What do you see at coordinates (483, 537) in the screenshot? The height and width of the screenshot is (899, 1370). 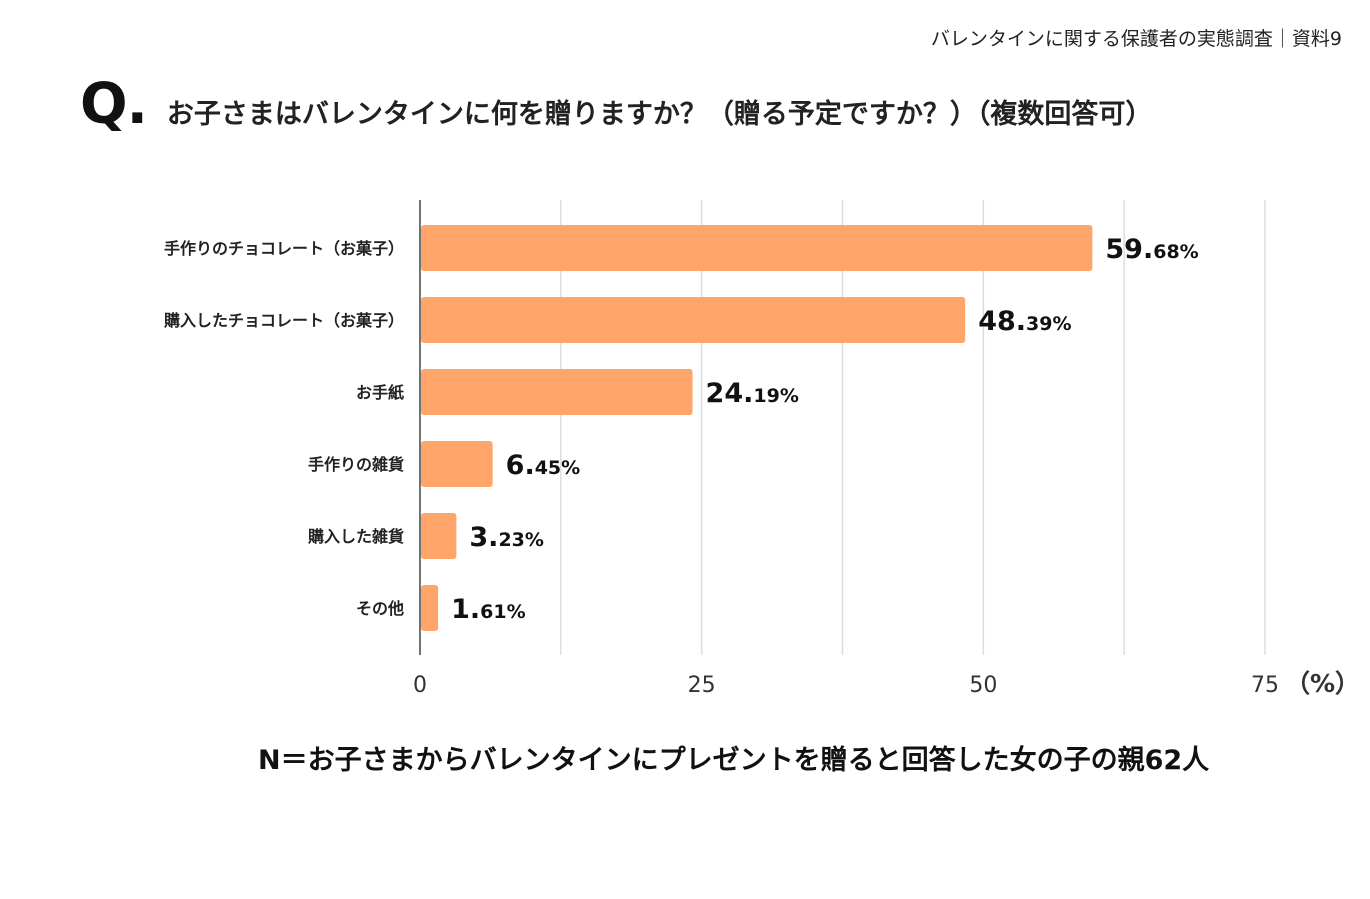 I see `value-label-integer: 3.` at bounding box center [483, 537].